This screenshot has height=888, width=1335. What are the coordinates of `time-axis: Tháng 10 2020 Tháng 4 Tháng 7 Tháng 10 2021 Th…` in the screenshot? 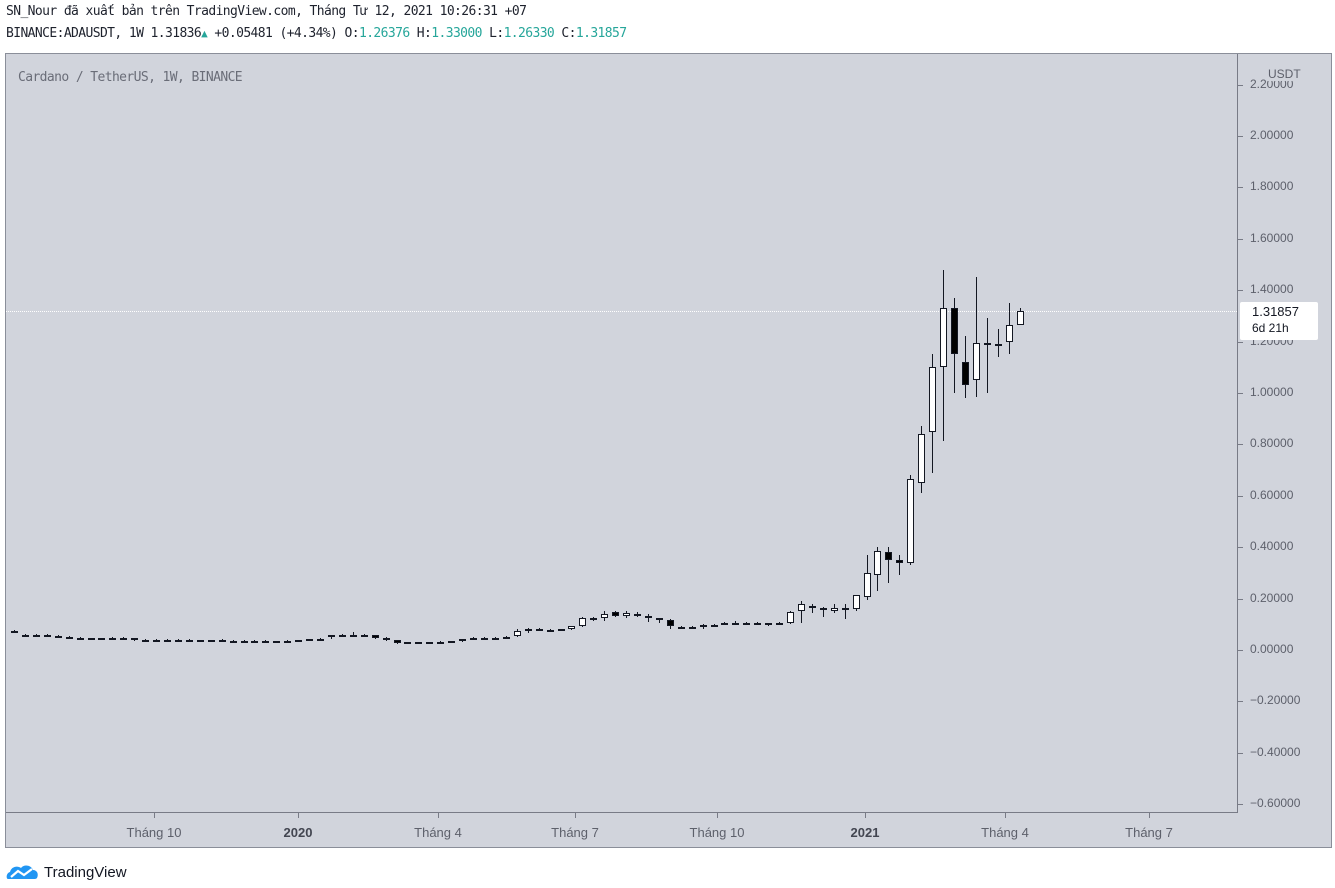 It's located at (621, 830).